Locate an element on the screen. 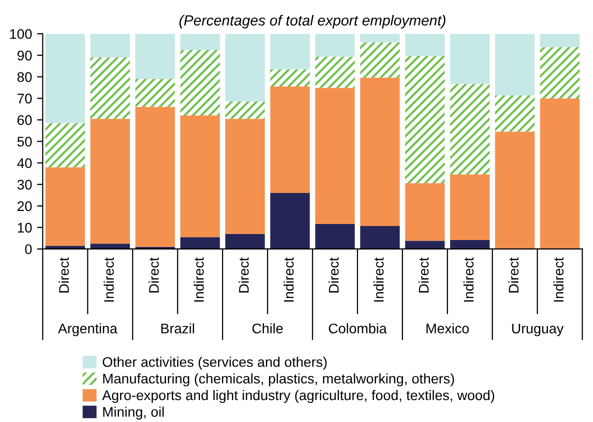 The width and height of the screenshot is (593, 422). y-tick-label: 100 is located at coordinates (21, 34).